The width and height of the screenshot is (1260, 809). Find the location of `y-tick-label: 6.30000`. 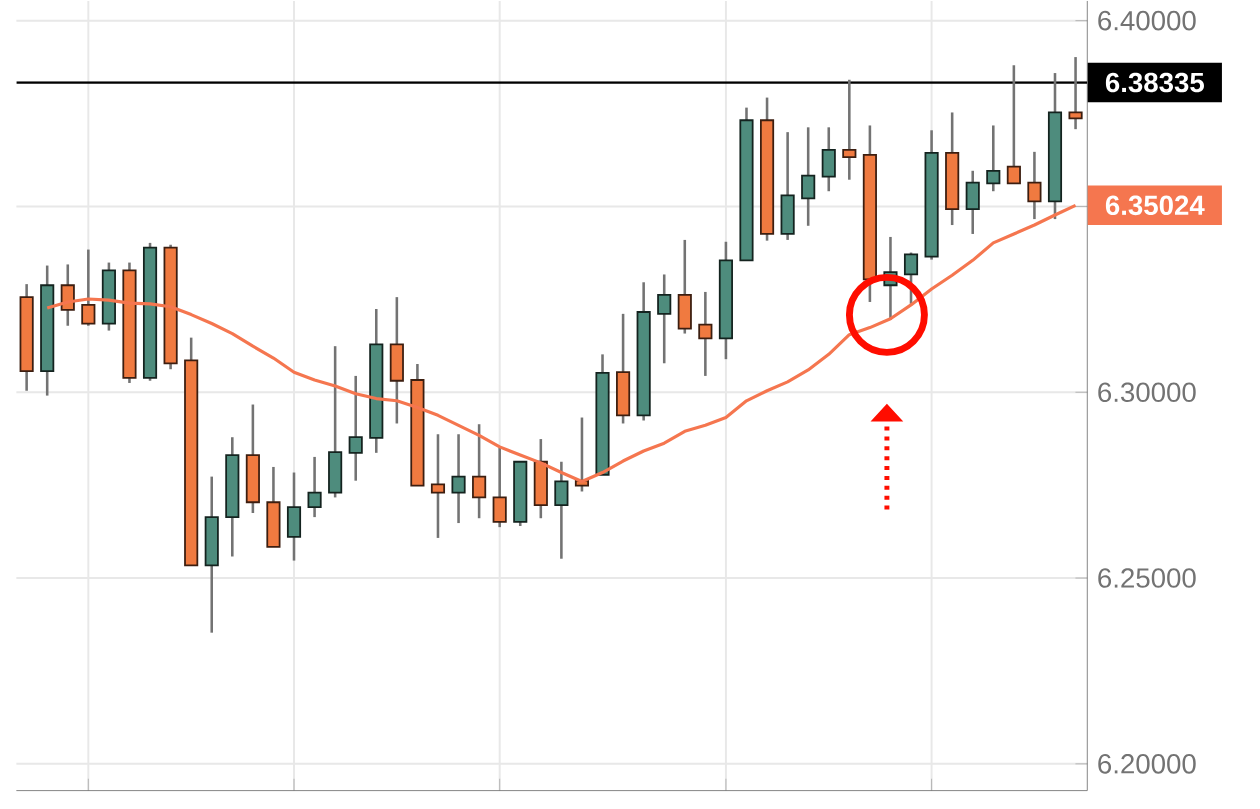

y-tick-label: 6.30000 is located at coordinates (1147, 392).